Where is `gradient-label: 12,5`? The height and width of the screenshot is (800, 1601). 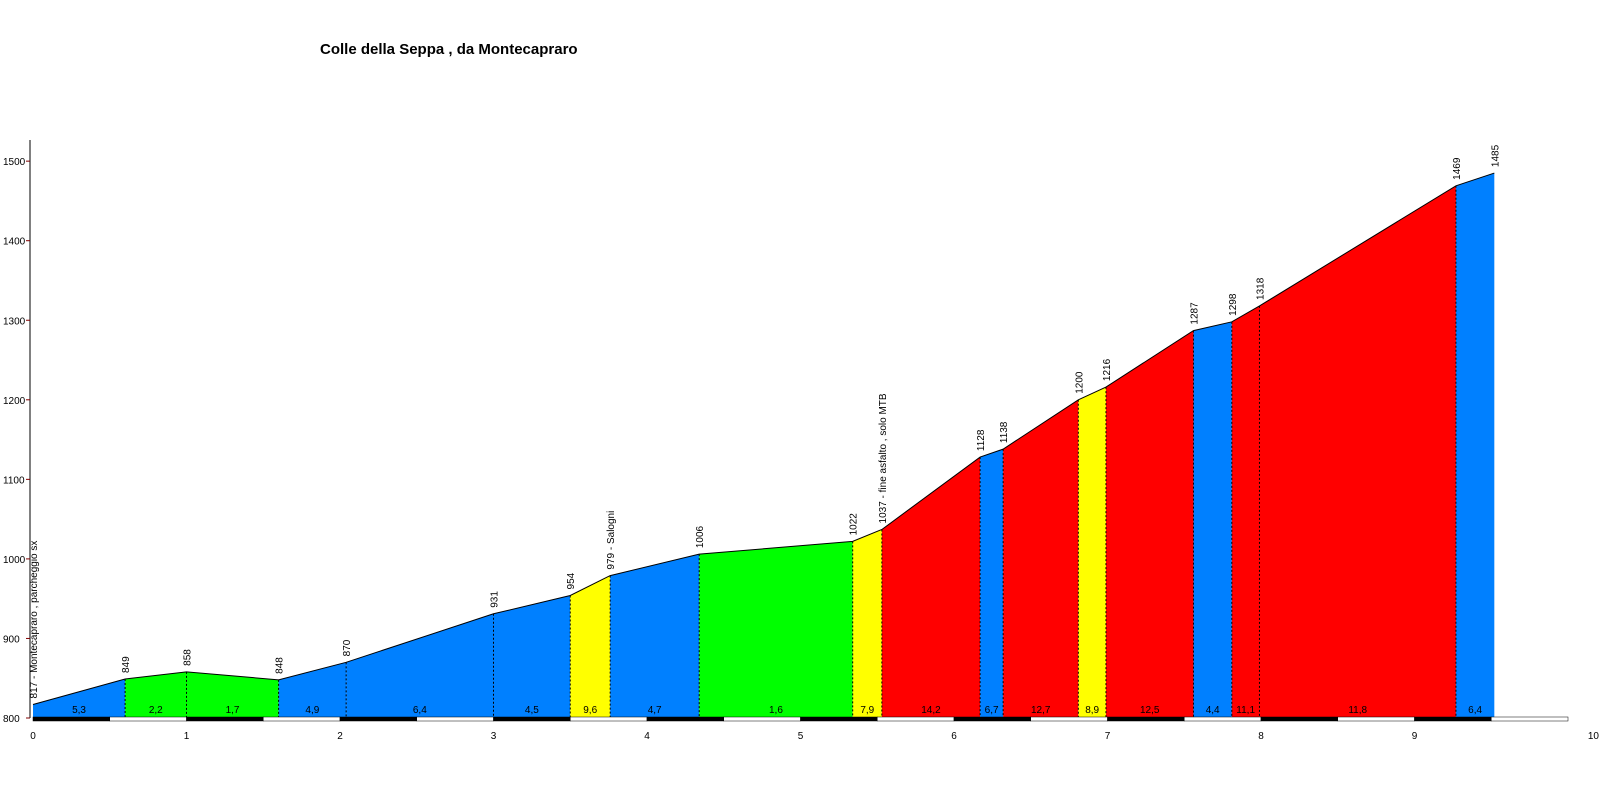 gradient-label: 12,5 is located at coordinates (1150, 710).